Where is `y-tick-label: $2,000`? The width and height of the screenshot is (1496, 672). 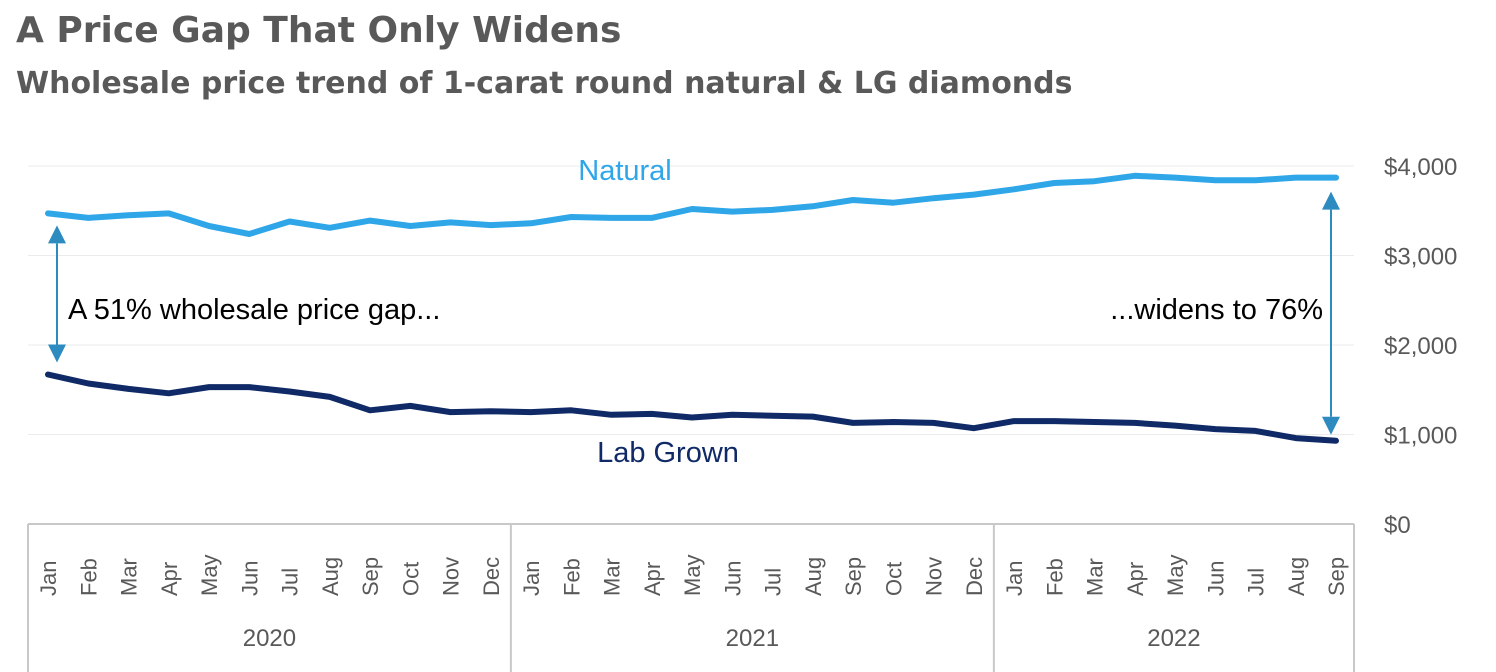
y-tick-label: $2,000 is located at coordinates (1420, 346).